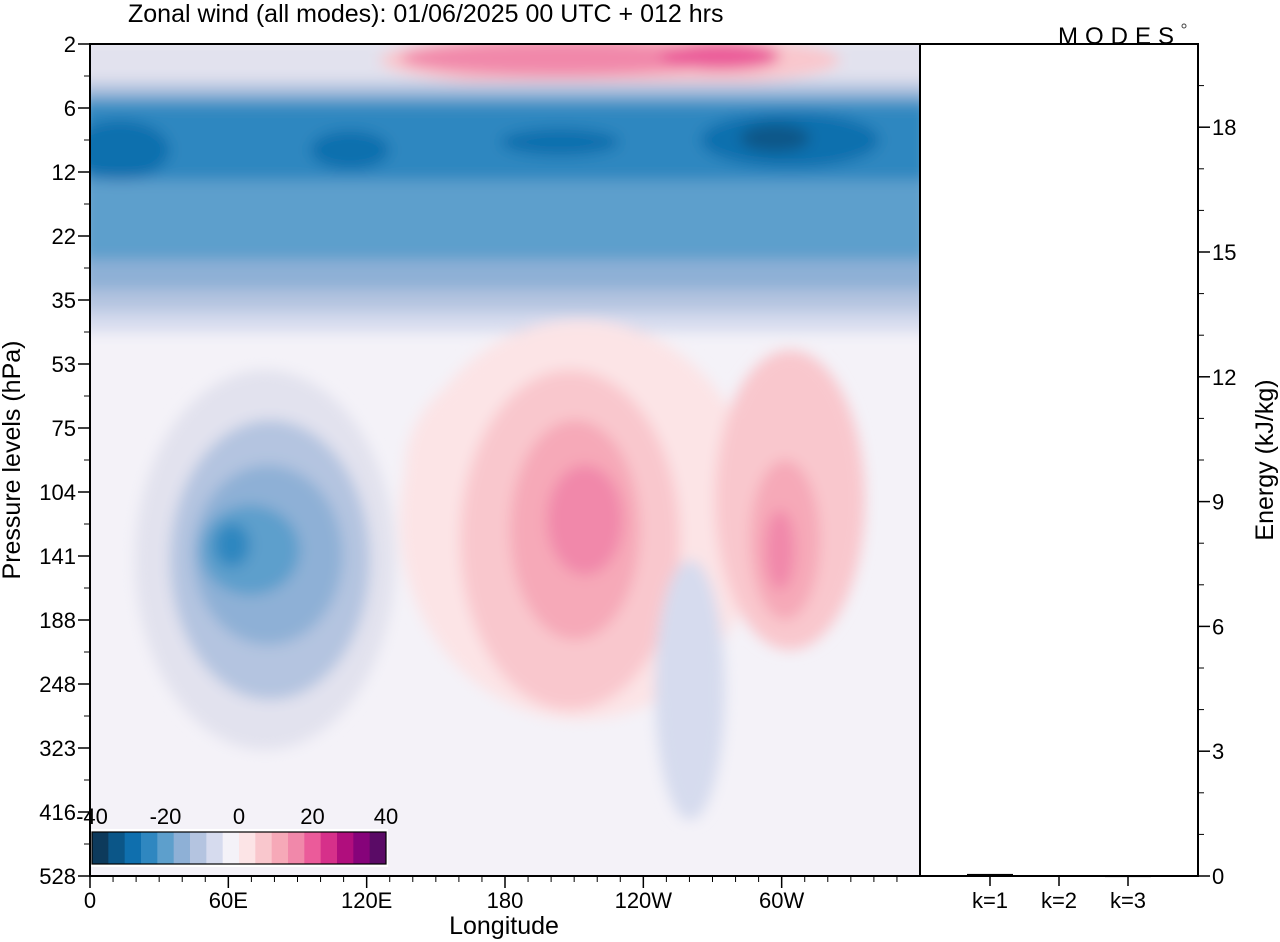 The image size is (1280, 942). I want to click on colorbar-border, so click(239, 848).